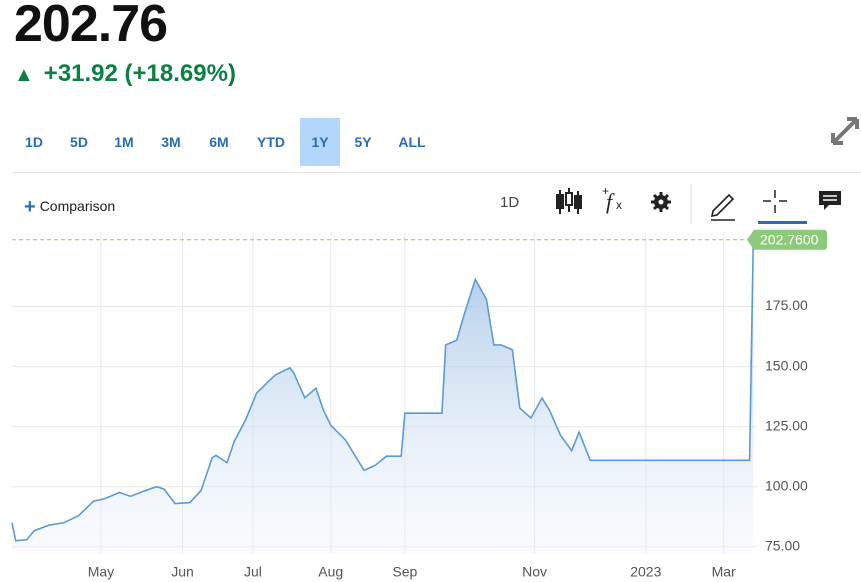 The height and width of the screenshot is (582, 861). Describe the element at coordinates (363, 142) in the screenshot. I see `range-button: 5Y` at that location.